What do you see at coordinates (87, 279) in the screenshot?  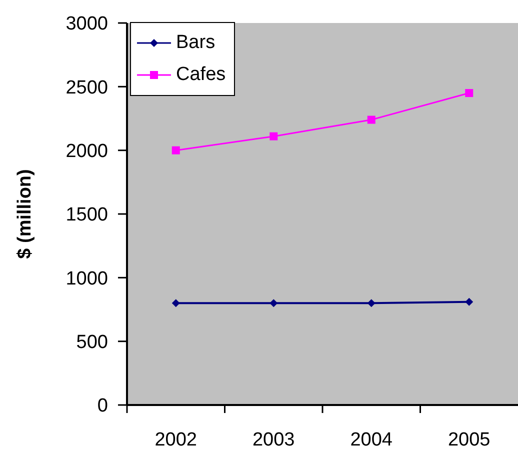 I see `y-tick-label: 1000` at bounding box center [87, 279].